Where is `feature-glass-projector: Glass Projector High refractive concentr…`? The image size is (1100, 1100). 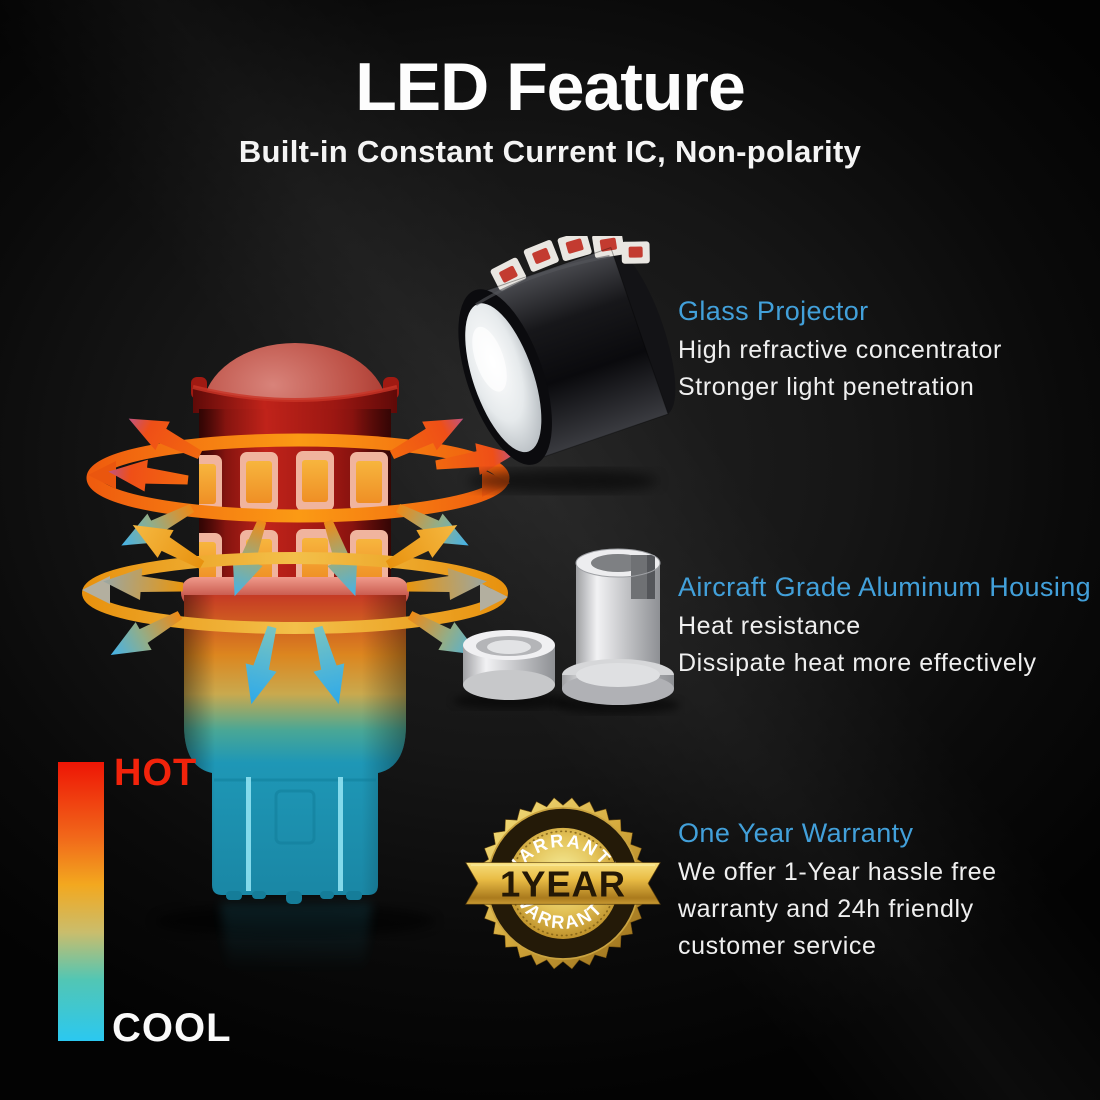 feature-glass-projector: Glass Projector High refractive concentr… is located at coordinates (889, 350).